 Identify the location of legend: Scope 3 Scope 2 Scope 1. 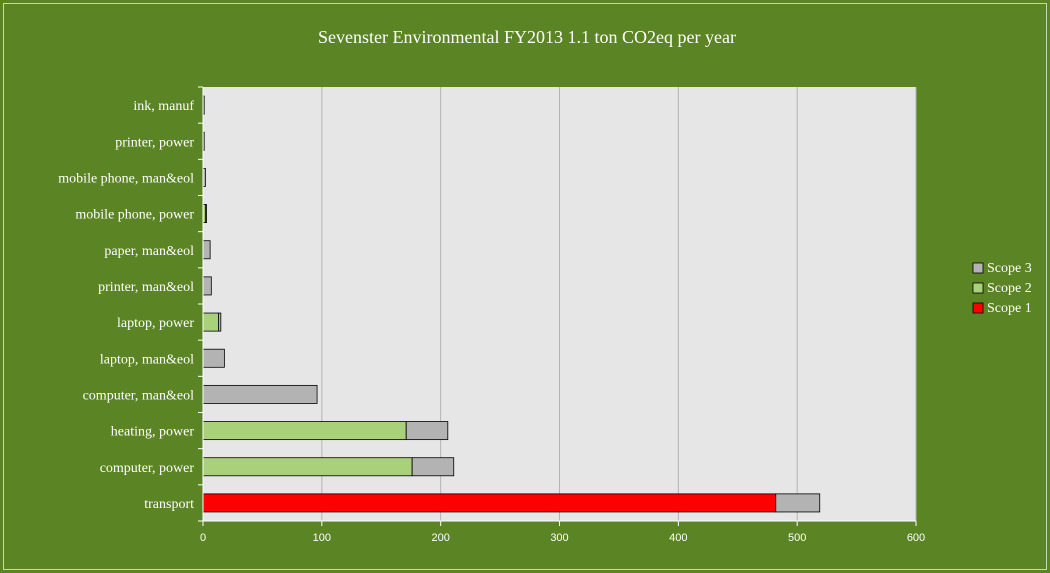
(1002, 288).